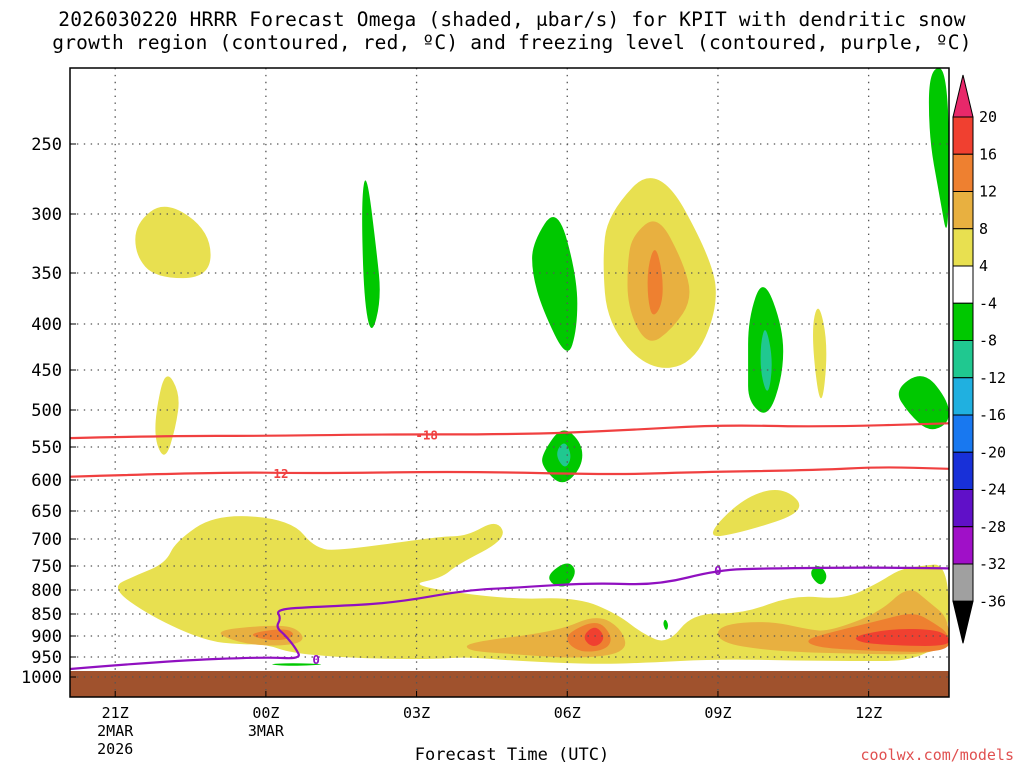 This screenshot has width=1024, height=768. What do you see at coordinates (992, 452) in the screenshot?
I see `colorbar-label-9: -20` at bounding box center [992, 452].